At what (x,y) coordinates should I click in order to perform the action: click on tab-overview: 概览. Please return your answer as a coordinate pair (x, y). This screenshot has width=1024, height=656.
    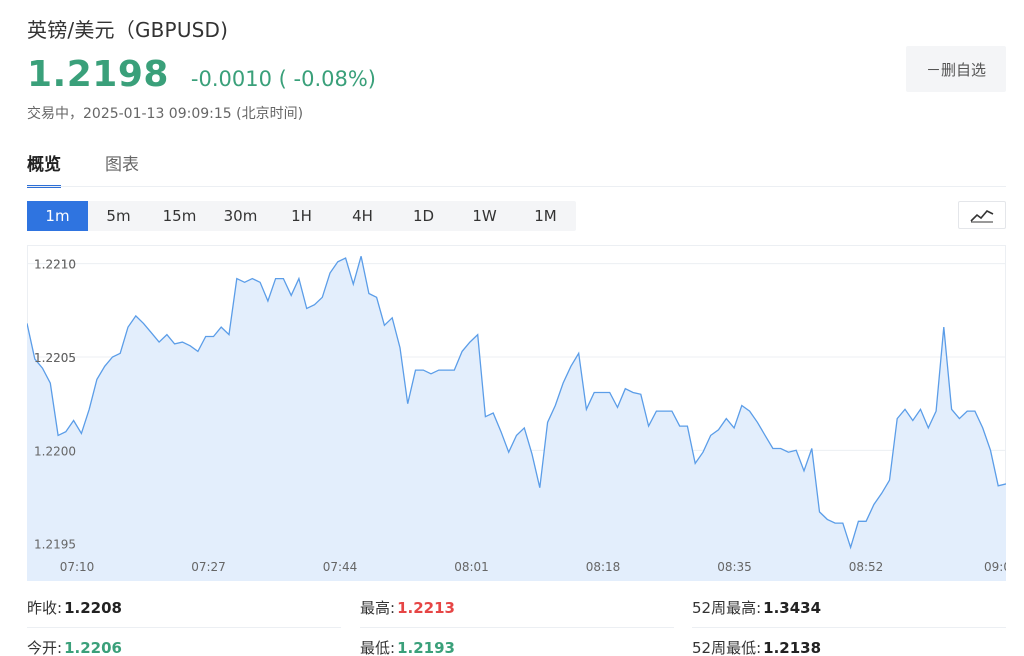
    Looking at the image, I should click on (44, 169).